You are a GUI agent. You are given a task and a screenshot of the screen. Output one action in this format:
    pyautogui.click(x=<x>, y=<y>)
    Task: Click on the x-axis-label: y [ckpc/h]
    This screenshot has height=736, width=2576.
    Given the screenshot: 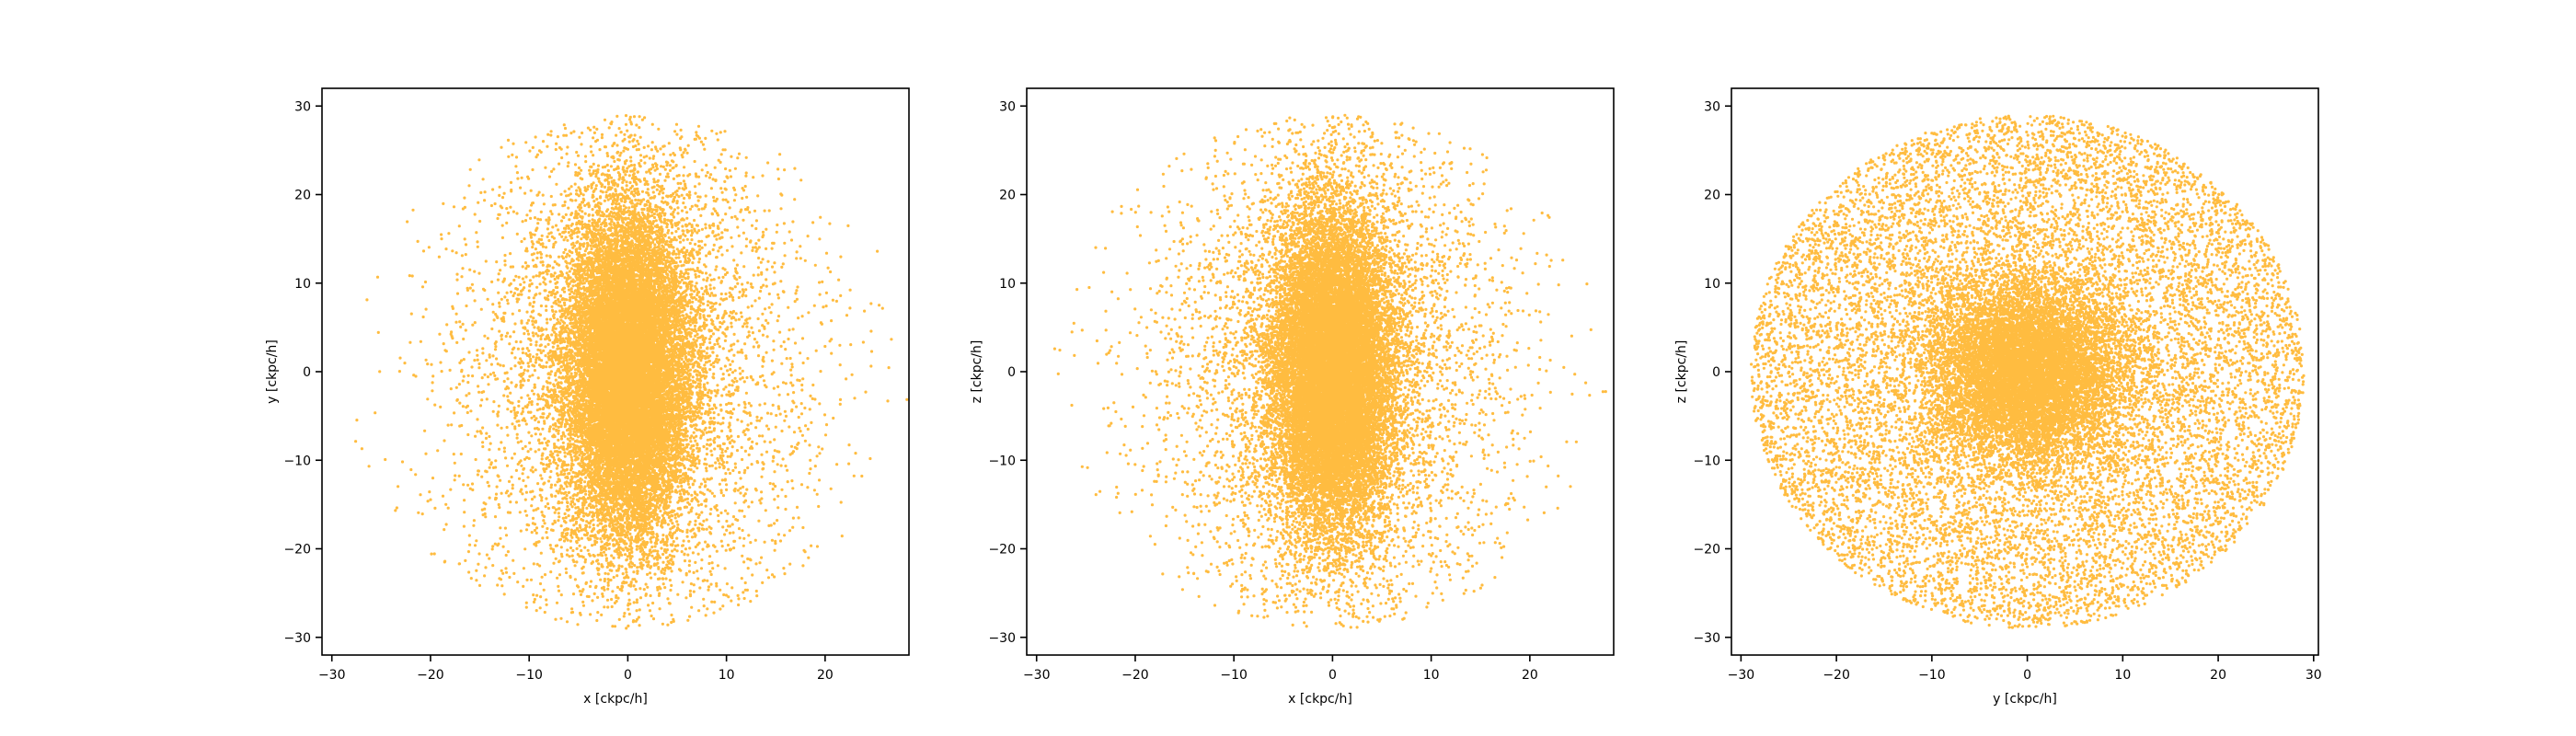 What is the action you would take?
    pyautogui.click(x=2025, y=699)
    